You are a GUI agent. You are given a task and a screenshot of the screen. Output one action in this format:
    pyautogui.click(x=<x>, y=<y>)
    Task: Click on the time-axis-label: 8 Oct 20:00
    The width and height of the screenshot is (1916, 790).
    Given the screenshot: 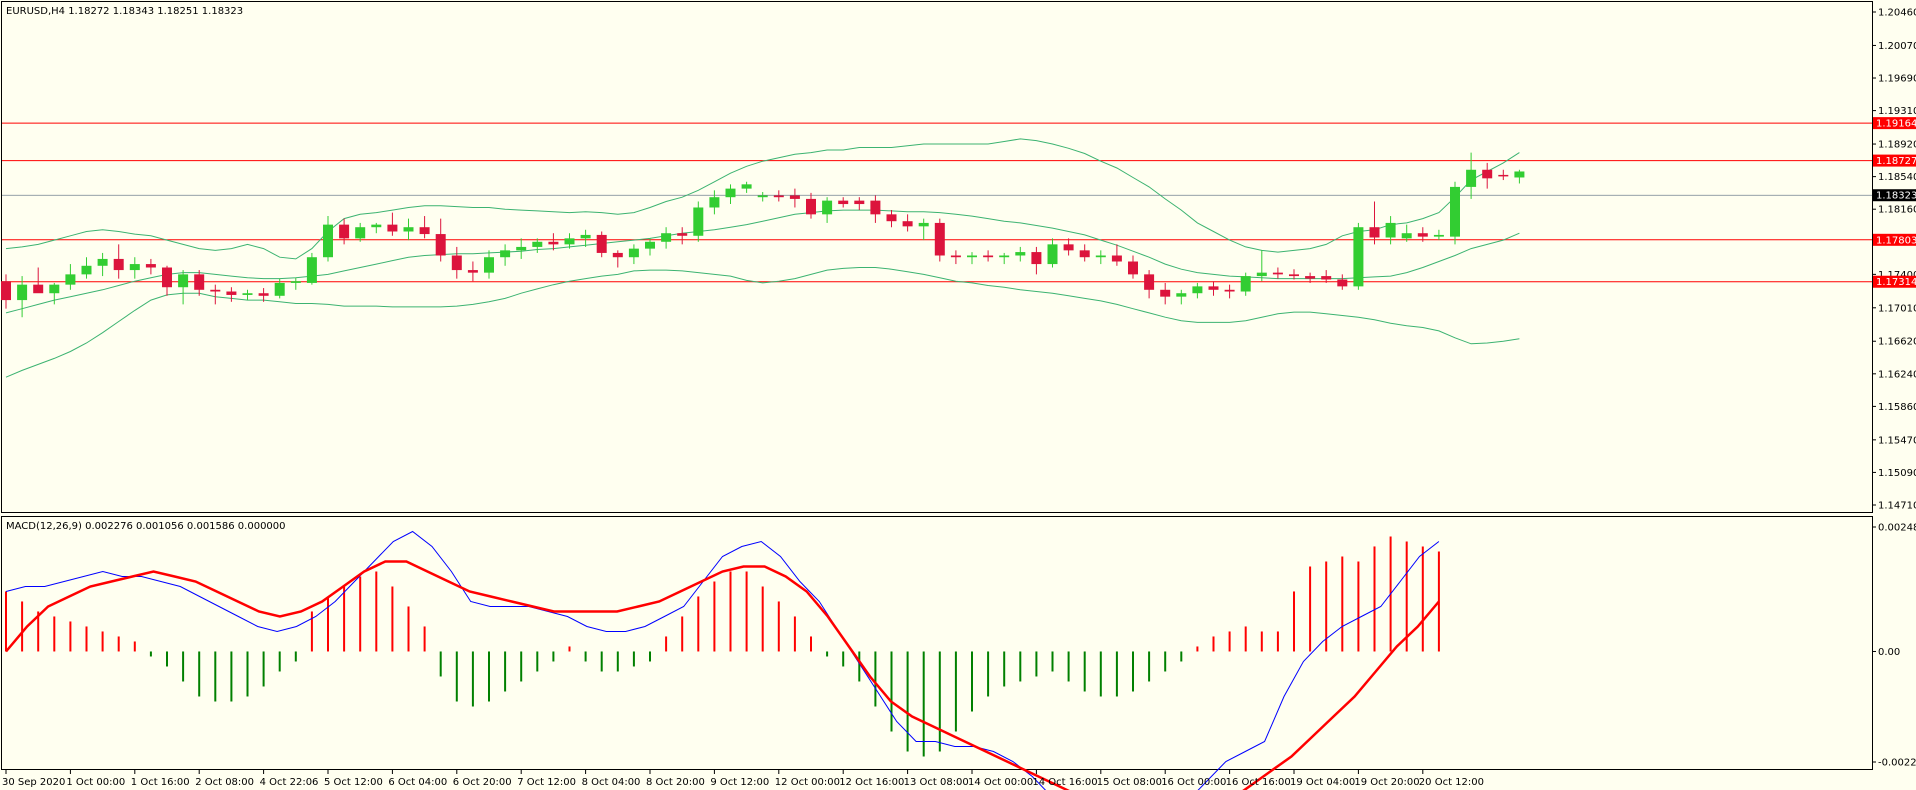 What is the action you would take?
    pyautogui.click(x=675, y=782)
    